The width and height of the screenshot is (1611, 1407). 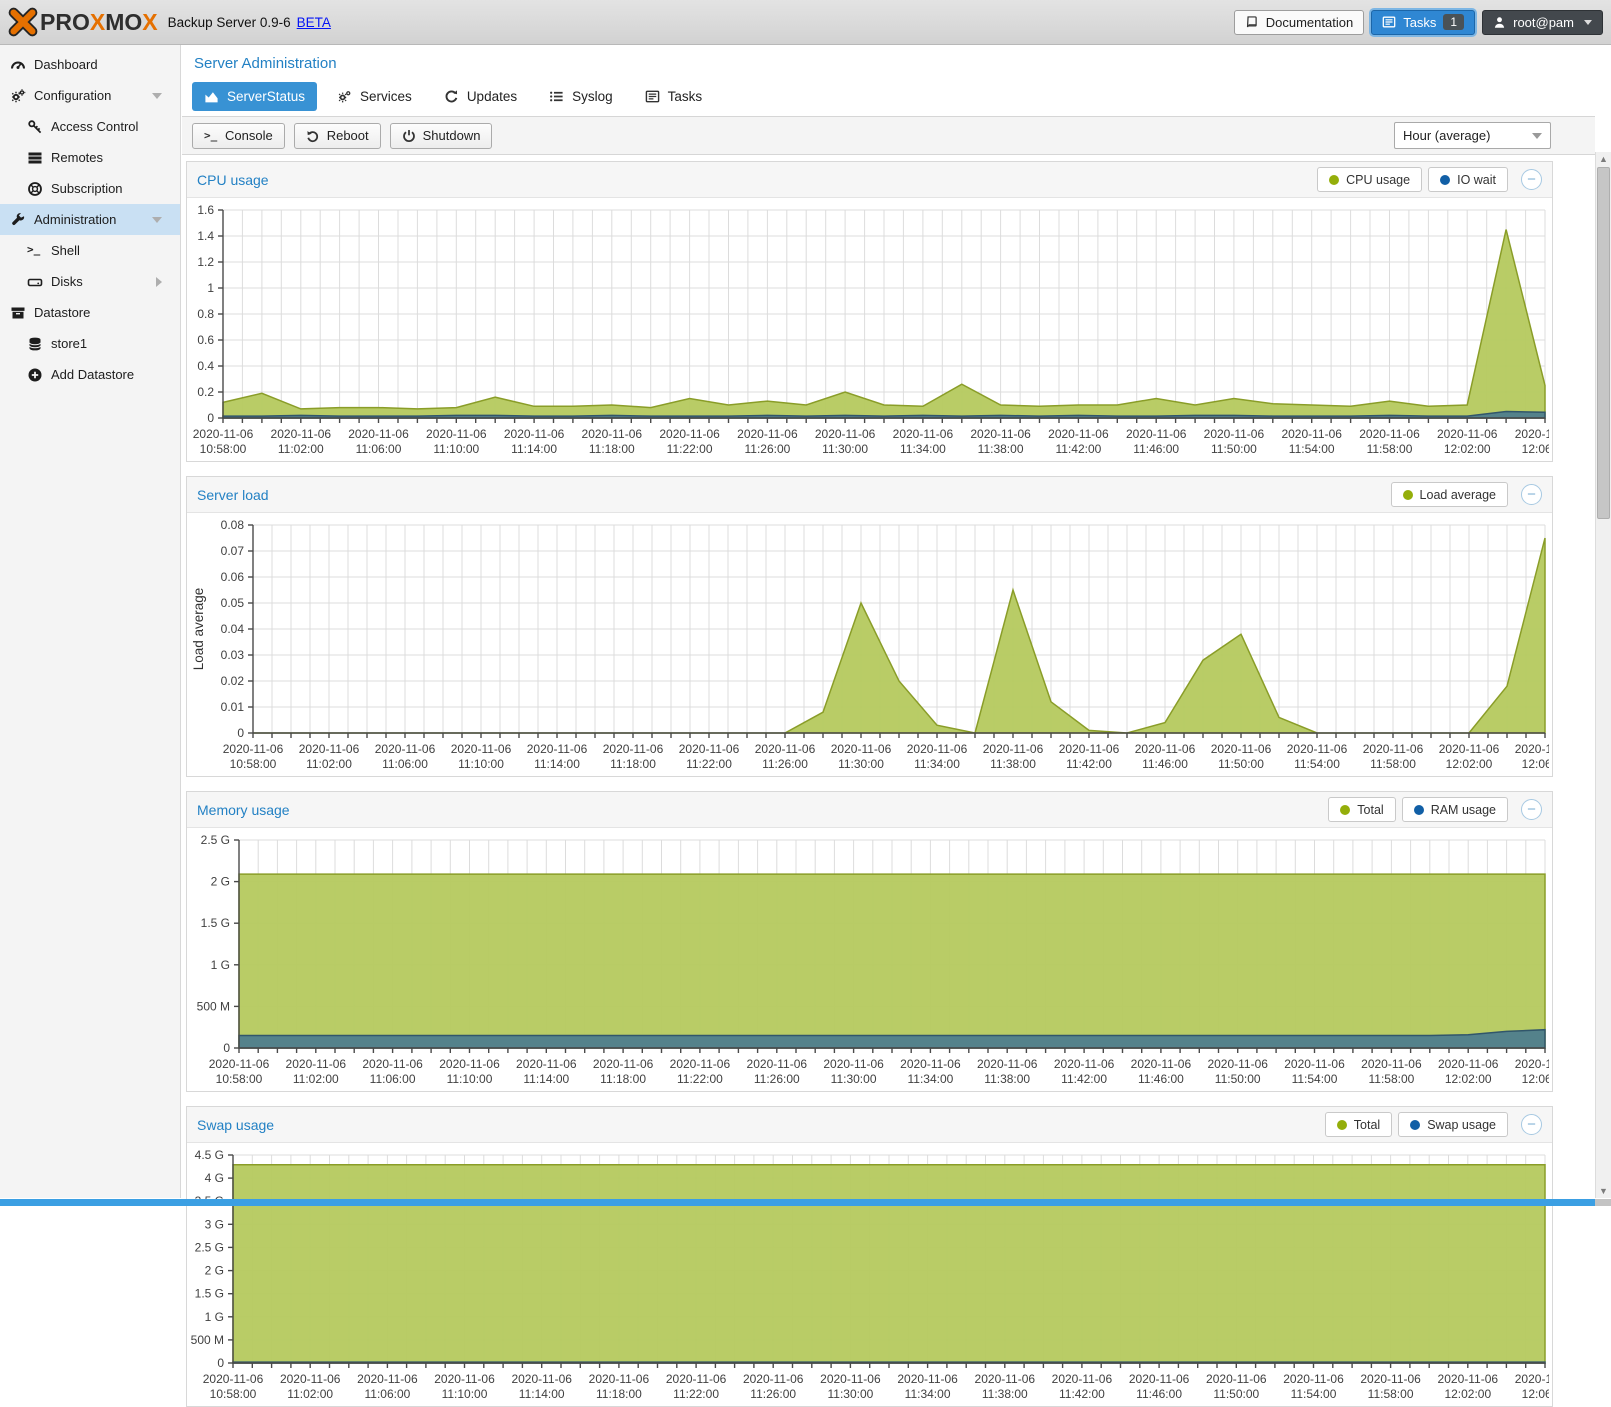 What do you see at coordinates (337, 136) in the screenshot?
I see `reboot-button: Reboot` at bounding box center [337, 136].